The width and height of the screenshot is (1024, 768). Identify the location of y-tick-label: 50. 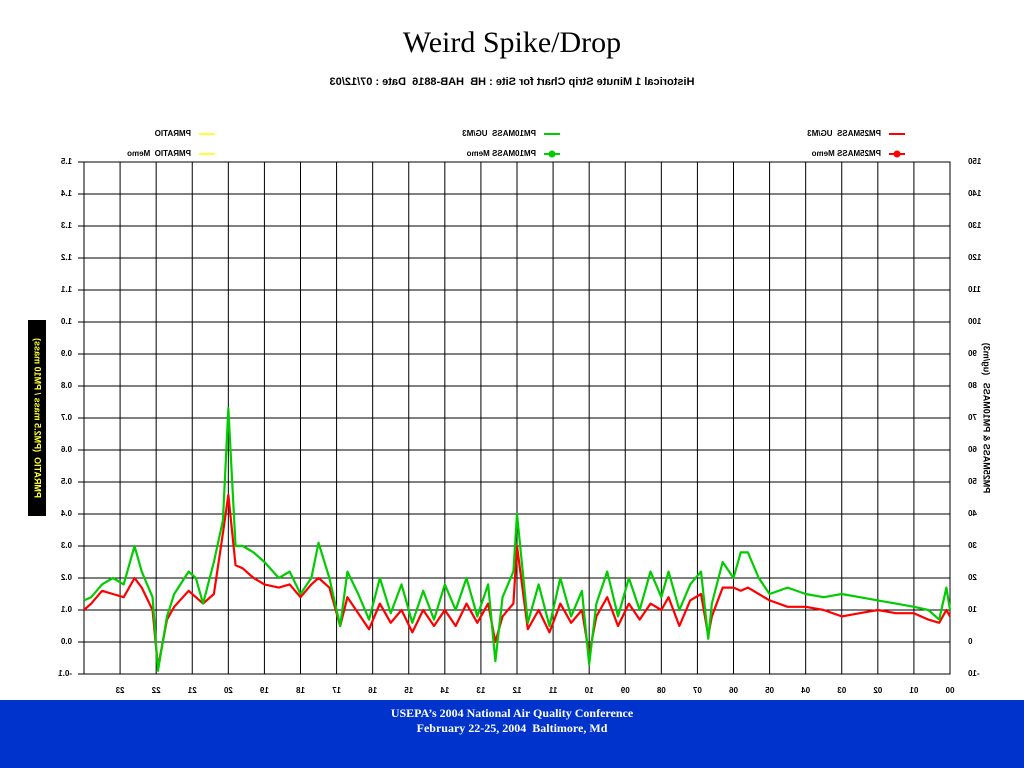
(971, 481).